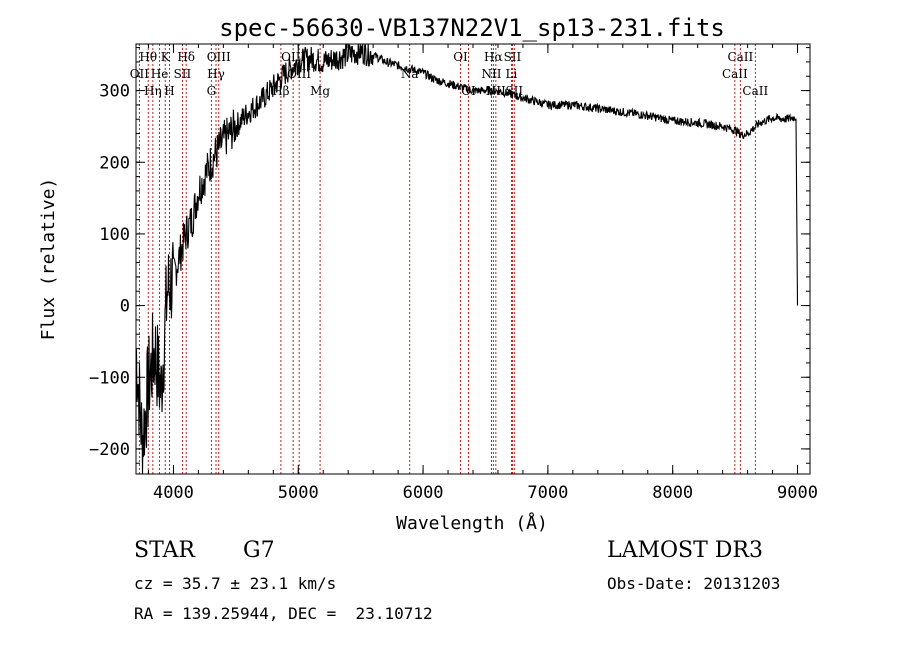  Describe the element at coordinates (472, 523) in the screenshot. I see `x-axis-label: Wavelength (Å)` at that location.